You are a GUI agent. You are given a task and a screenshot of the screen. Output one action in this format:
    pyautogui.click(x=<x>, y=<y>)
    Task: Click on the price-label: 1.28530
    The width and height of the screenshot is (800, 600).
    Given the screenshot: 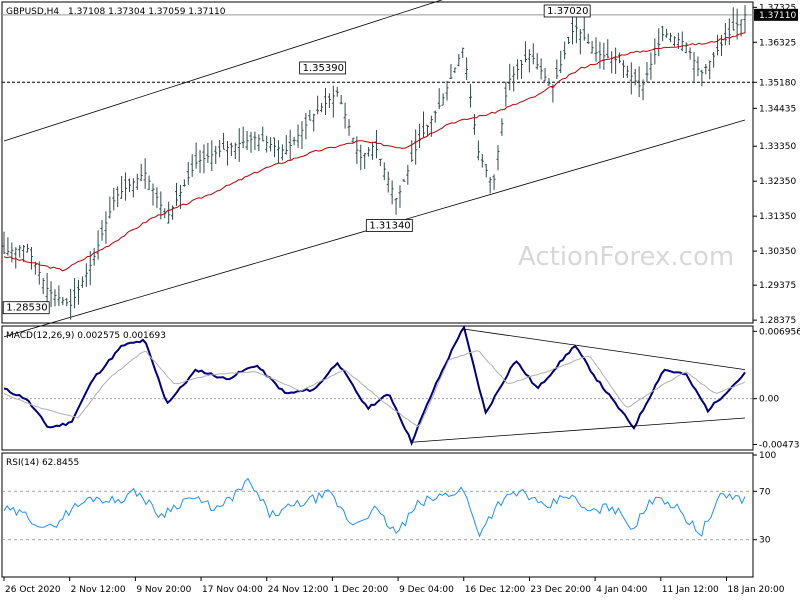 What is the action you would take?
    pyautogui.click(x=26, y=308)
    